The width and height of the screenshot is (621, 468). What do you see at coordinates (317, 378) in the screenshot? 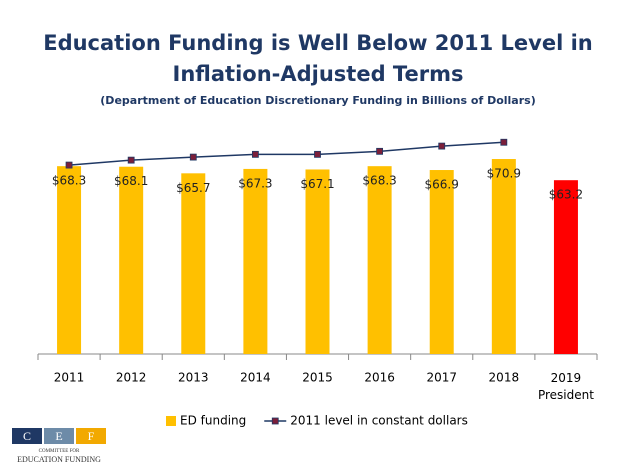
I see `x-tick-label: 2015` at bounding box center [317, 378].